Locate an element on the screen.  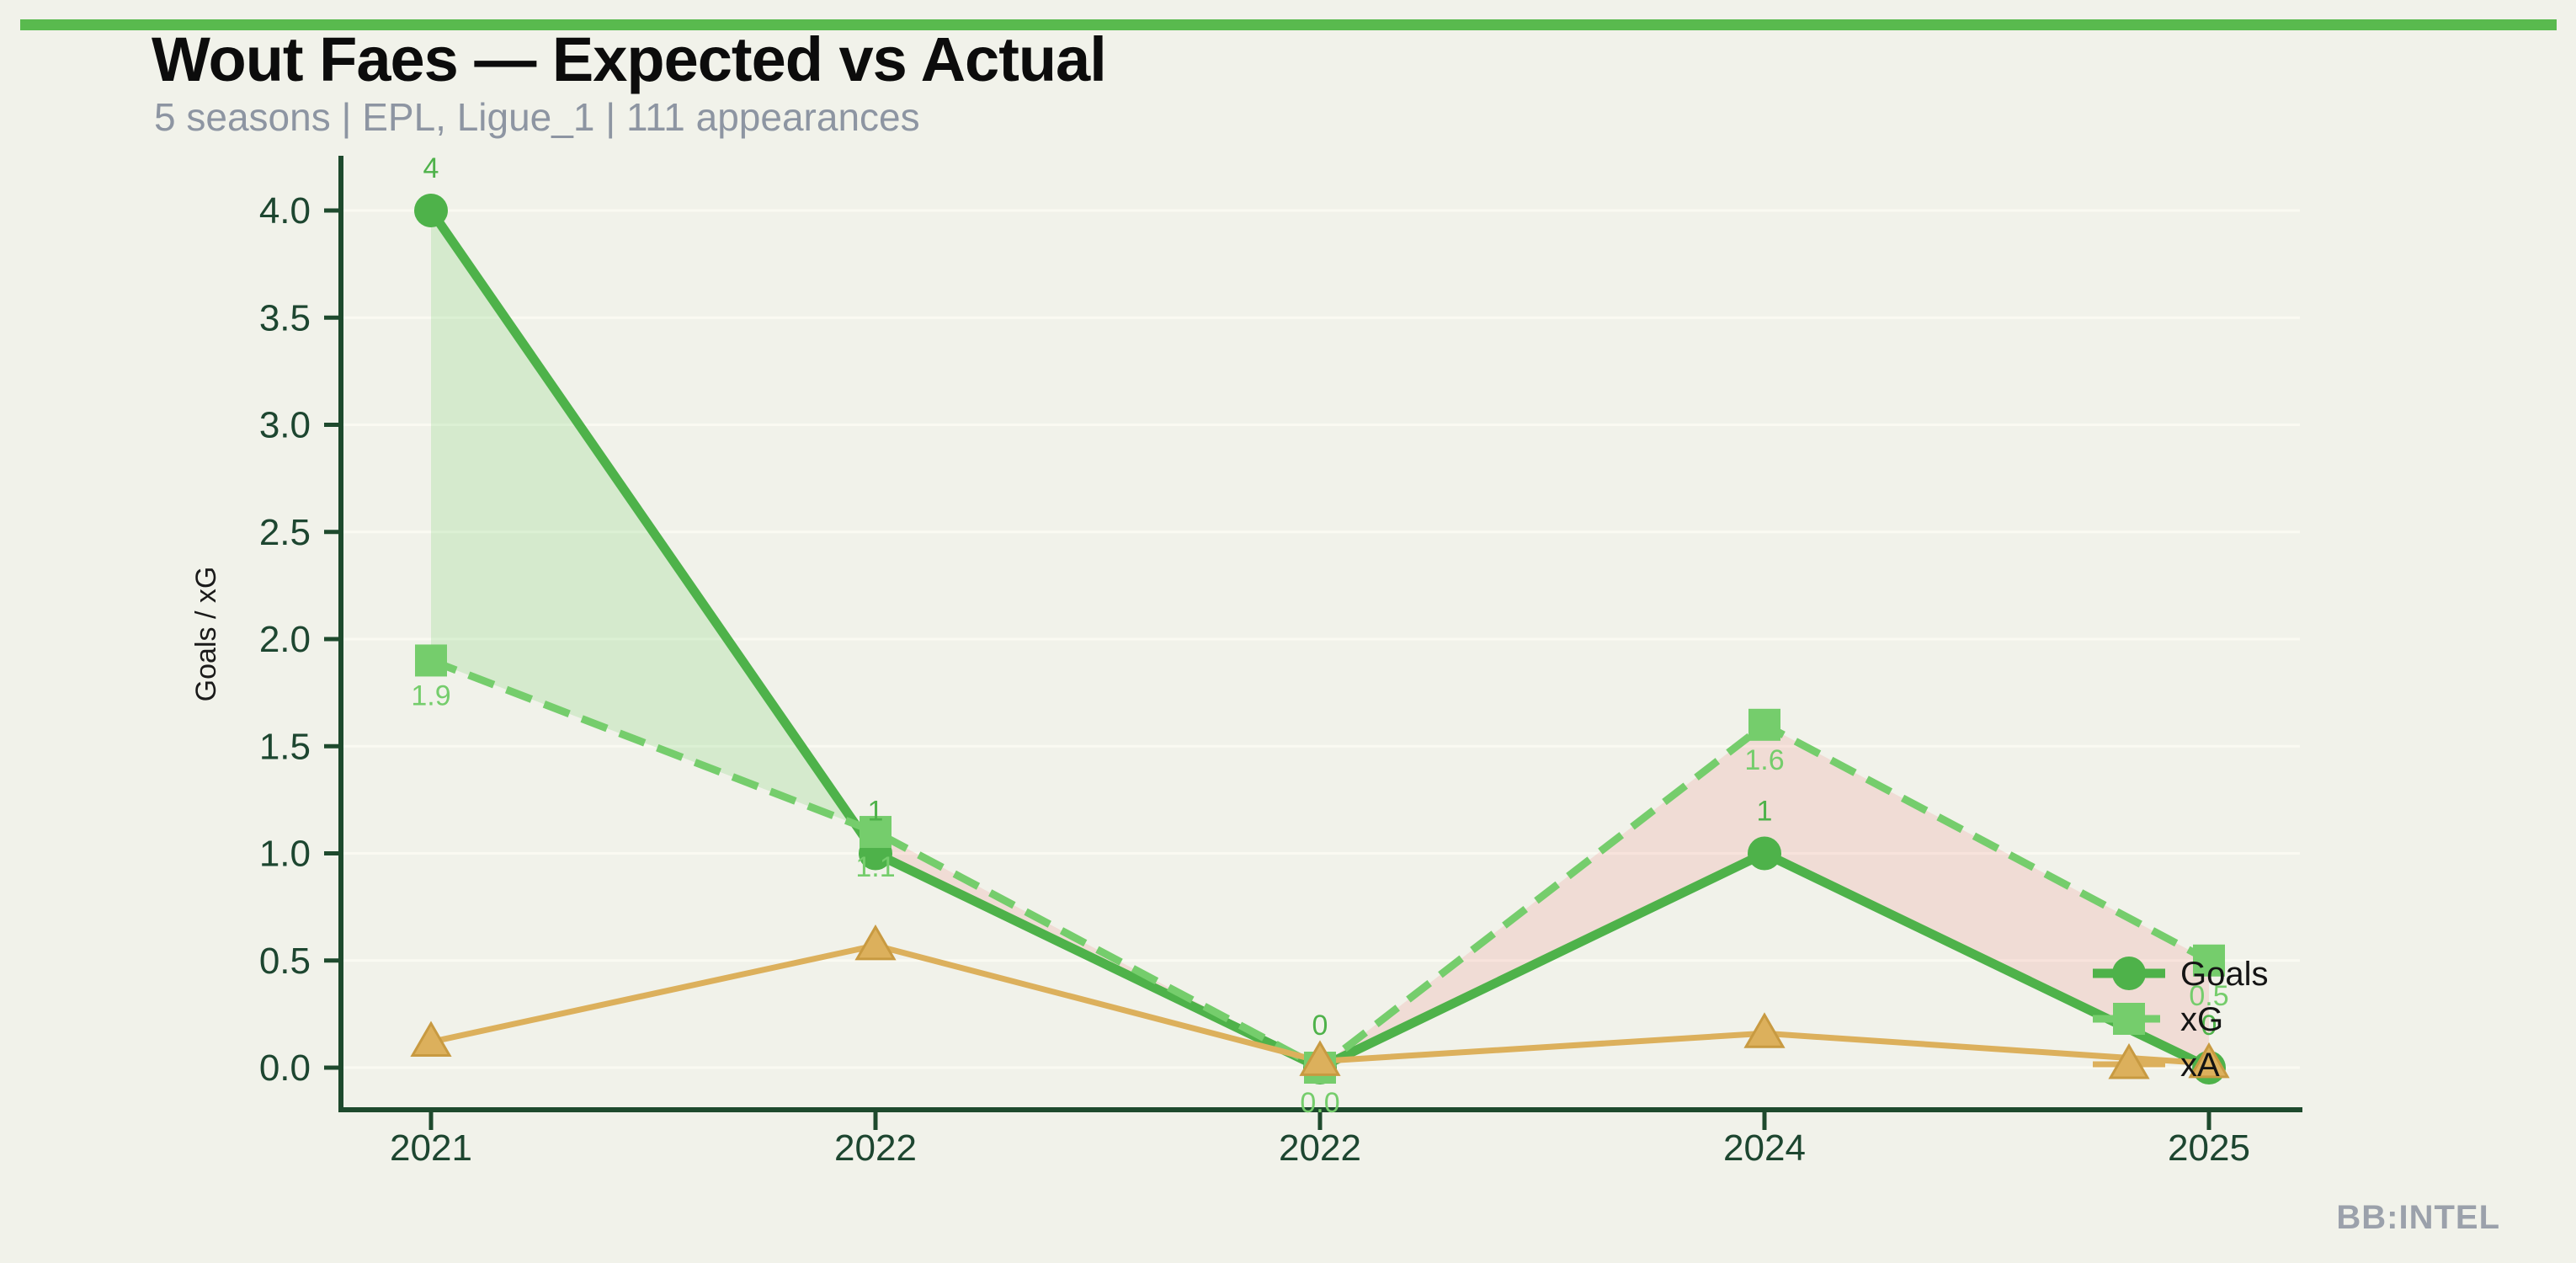
xg-point-label: 1.6 is located at coordinates (1764, 760).